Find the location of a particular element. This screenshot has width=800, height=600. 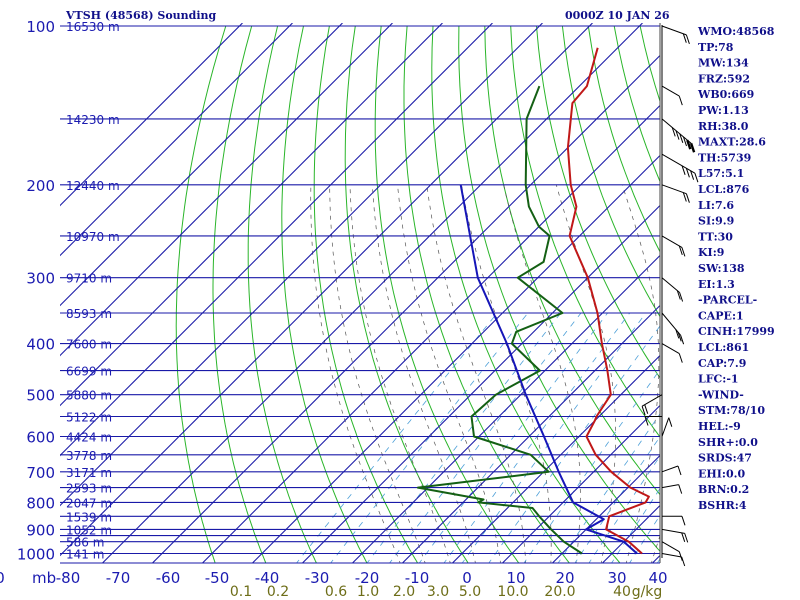

index-value: RH:38.0 is located at coordinates (723, 126).